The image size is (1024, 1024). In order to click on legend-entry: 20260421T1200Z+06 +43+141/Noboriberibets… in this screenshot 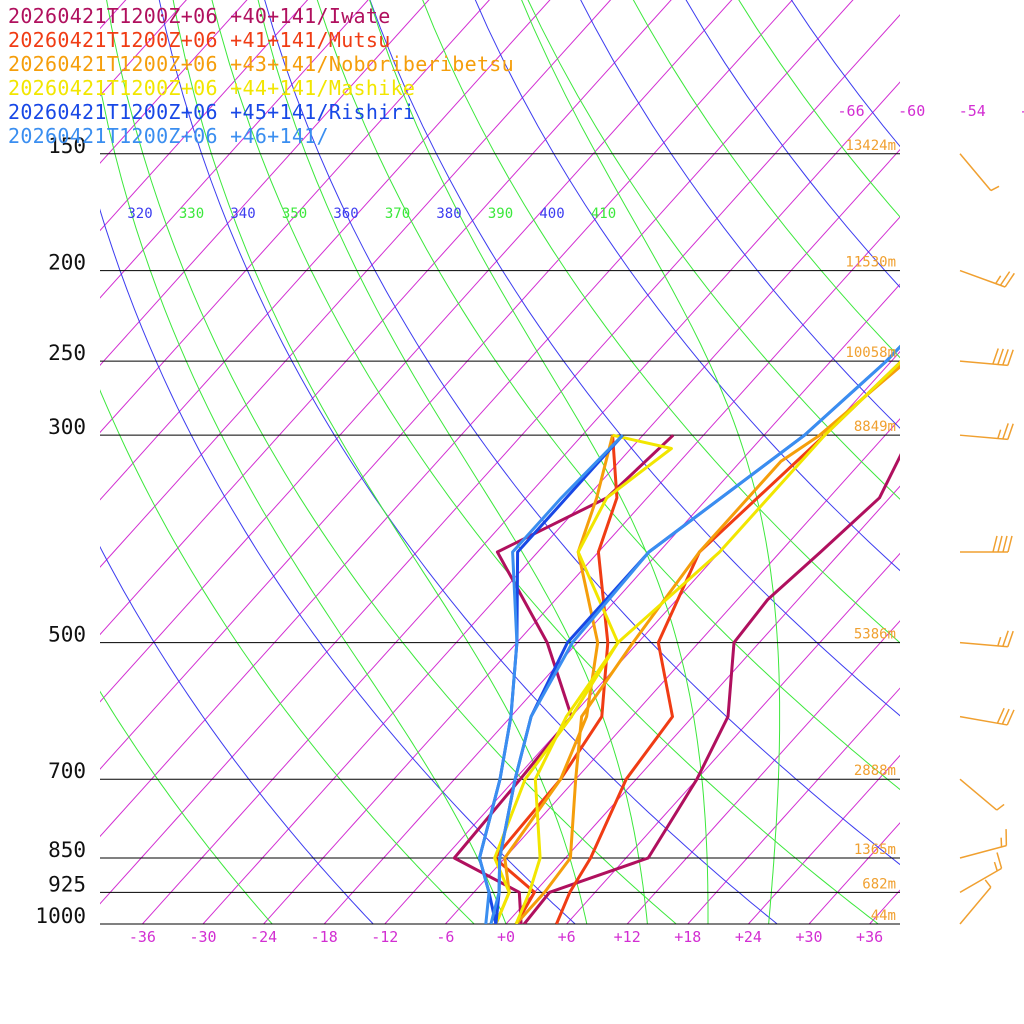, I will do `click(261, 64)`.